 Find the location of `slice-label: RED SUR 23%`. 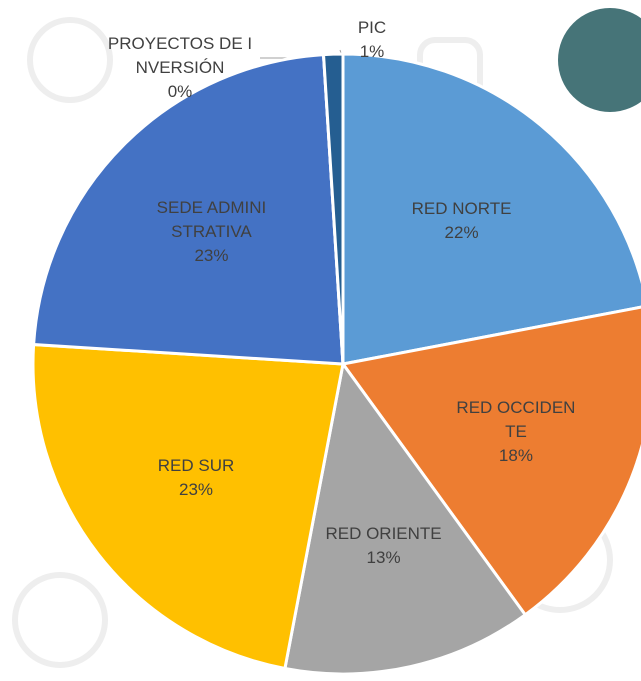

slice-label: RED SUR 23% is located at coordinates (196, 478).